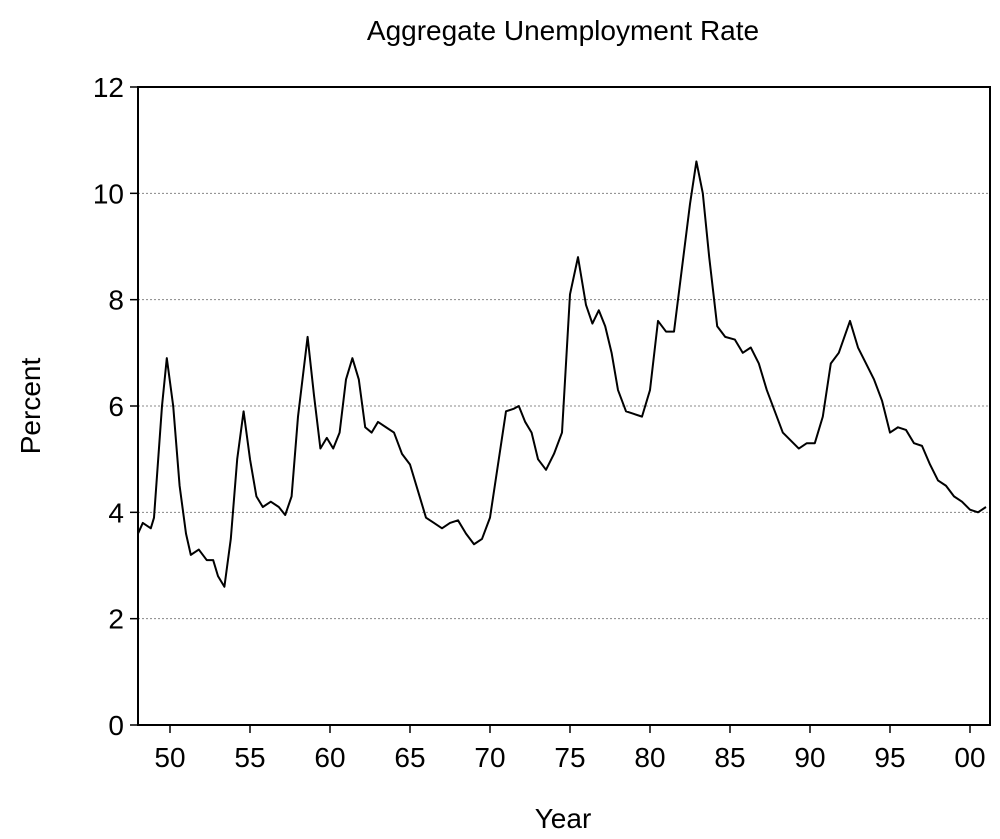  Describe the element at coordinates (489, 757) in the screenshot. I see `x-tick-label: 70` at that location.